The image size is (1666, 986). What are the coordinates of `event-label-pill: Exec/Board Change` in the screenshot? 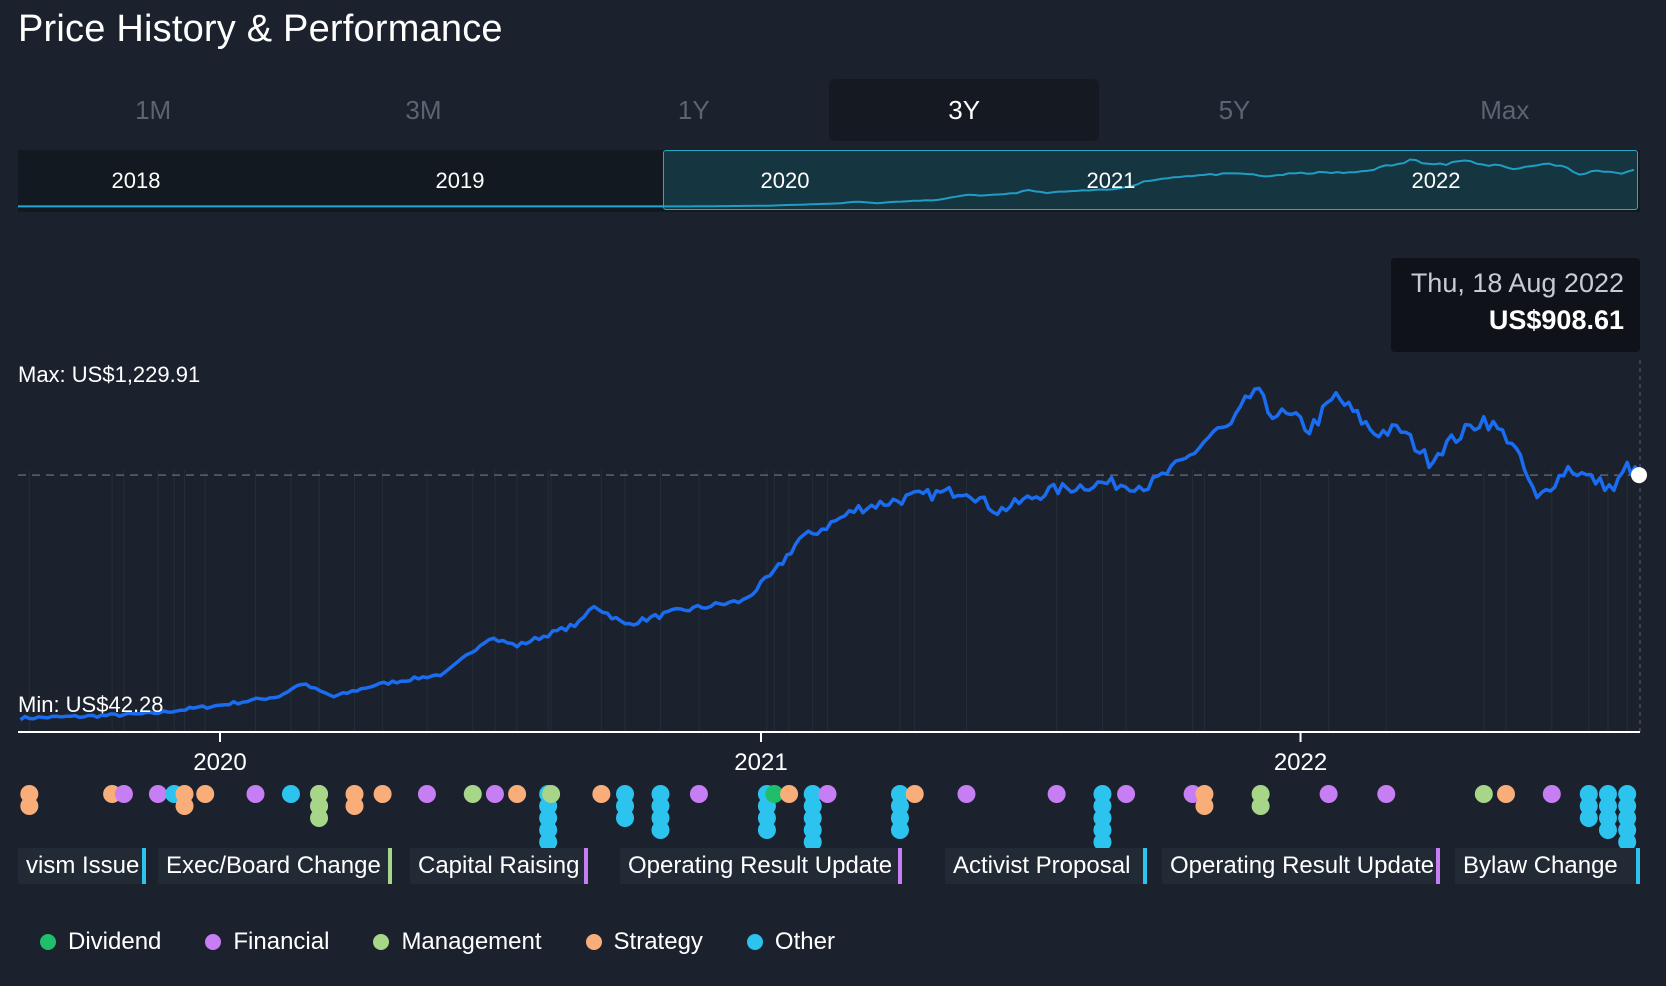 It's located at (275, 866).